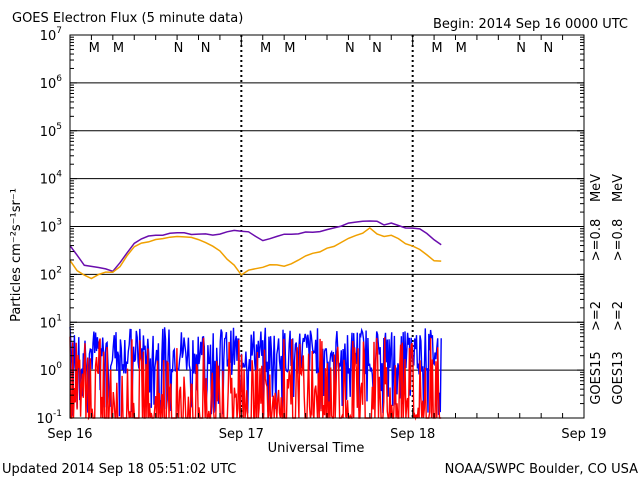 This screenshot has width=640, height=480. I want to click on y-tick-label: 10⁵, so click(51, 131).